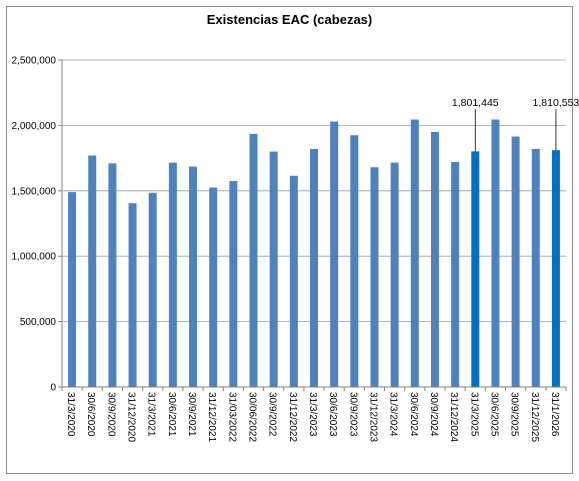  Describe the element at coordinates (556, 103) in the screenshot. I see `data-label: 1,810,553` at that location.